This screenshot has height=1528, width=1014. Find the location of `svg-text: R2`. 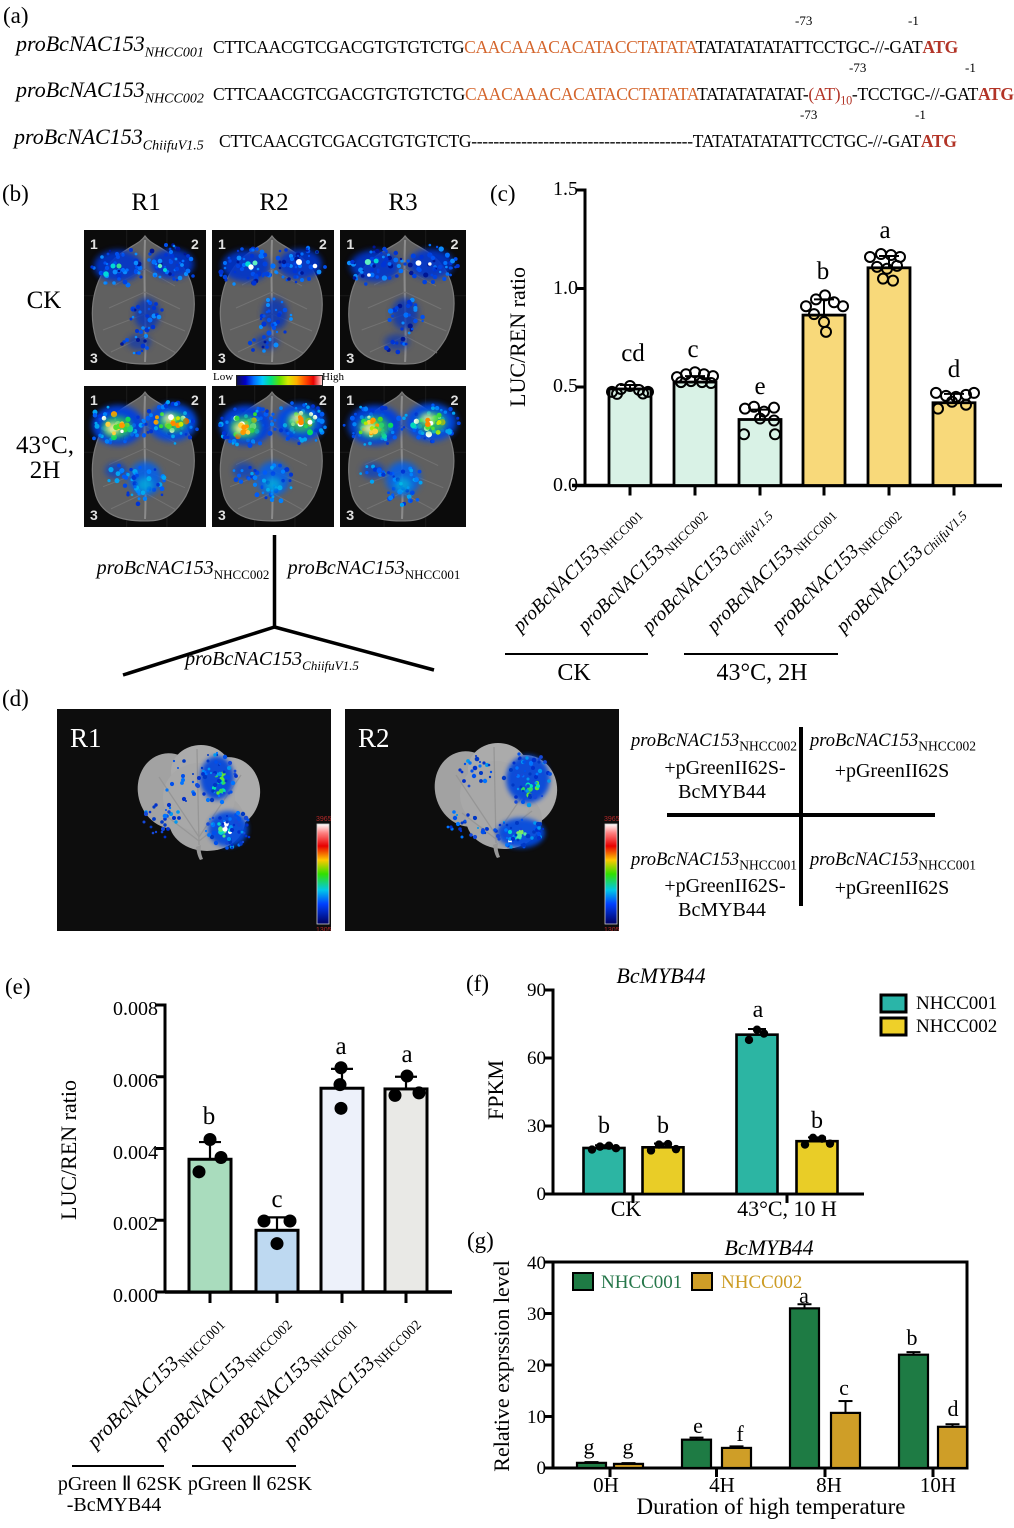

svg-text: R2 is located at coordinates (374, 738).